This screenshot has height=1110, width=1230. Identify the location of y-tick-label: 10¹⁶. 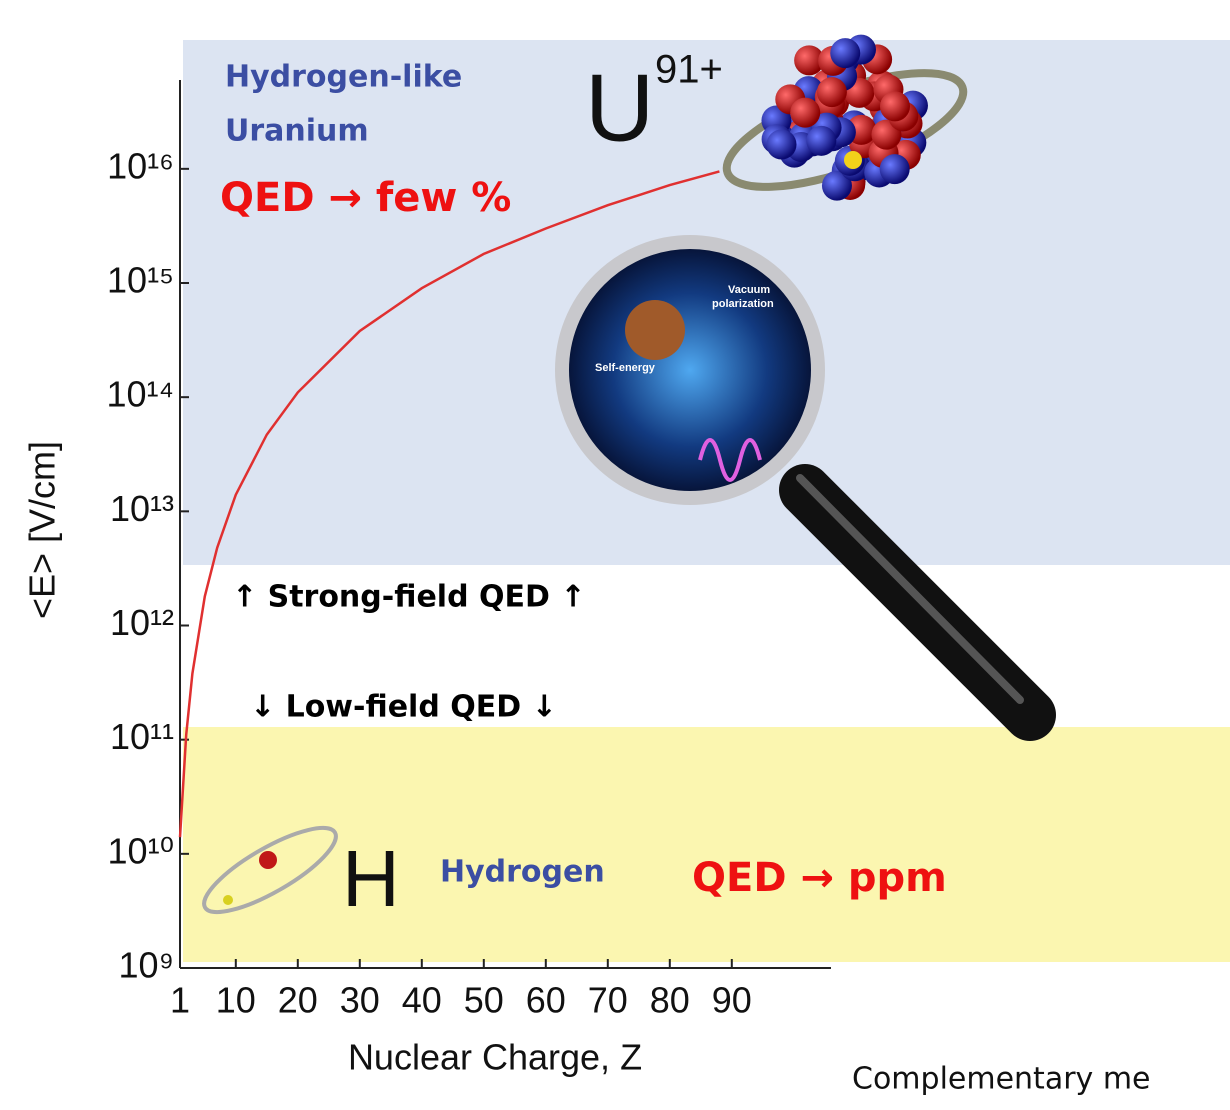
(140, 165).